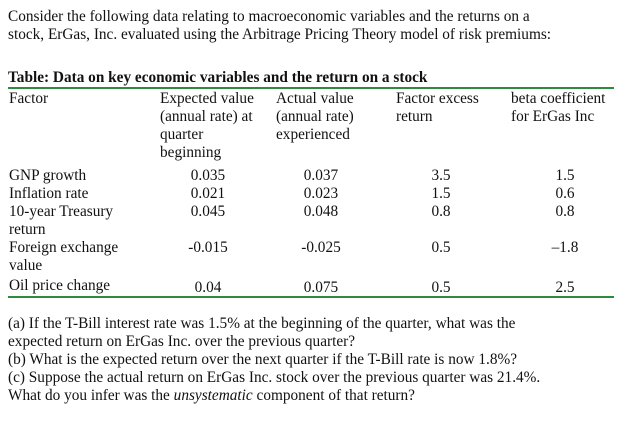 Image resolution: width=634 pixels, height=439 pixels. What do you see at coordinates (321, 175) in the screenshot?
I see `row-gnp-actual: 0.037` at bounding box center [321, 175].